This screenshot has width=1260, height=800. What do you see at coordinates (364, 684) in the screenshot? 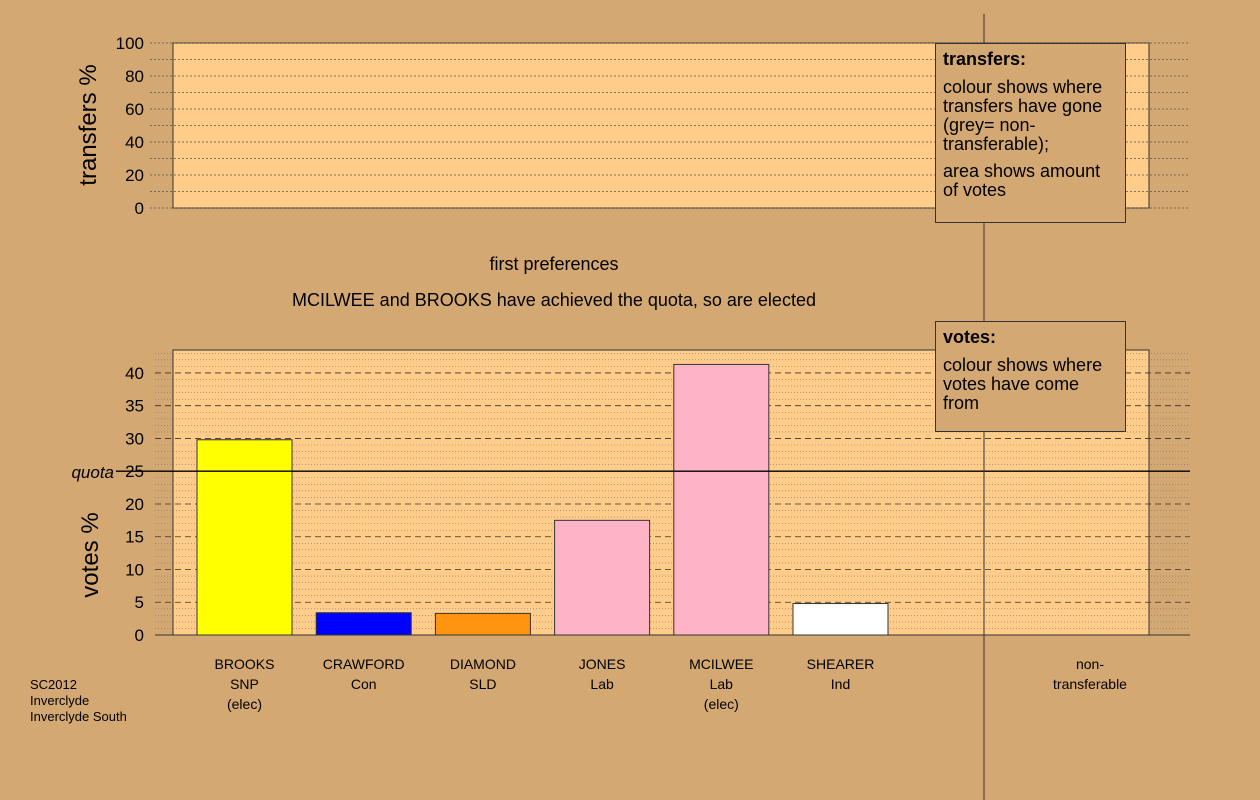
I see `candidate-label: Con` at bounding box center [364, 684].